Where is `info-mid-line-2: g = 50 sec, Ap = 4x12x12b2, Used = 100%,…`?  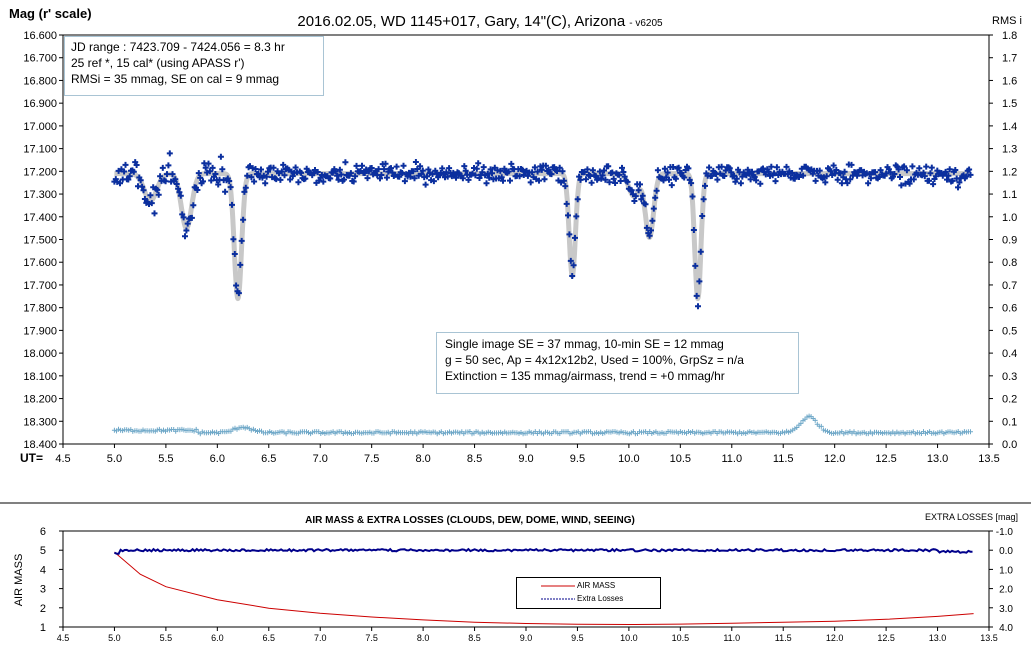 info-mid-line-2: g = 50 sec, Ap = 4x12x12b2, Used = 100%,… is located at coordinates (594, 360).